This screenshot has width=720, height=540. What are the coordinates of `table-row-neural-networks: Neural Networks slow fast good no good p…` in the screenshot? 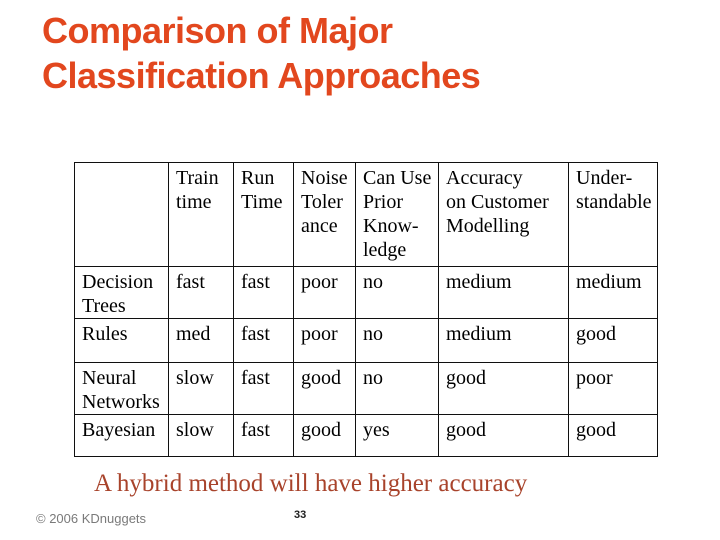 It's located at (366, 388).